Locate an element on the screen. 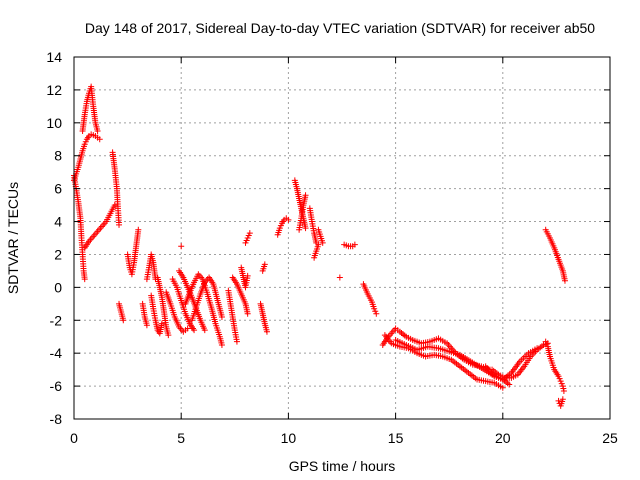 The height and width of the screenshot is (480, 640). y-tick-label: -2 is located at coordinates (56, 320).